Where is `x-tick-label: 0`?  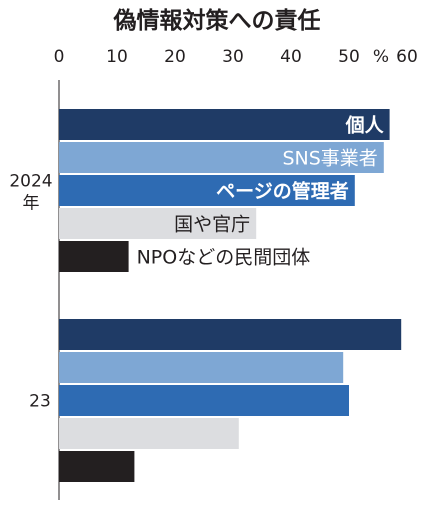 x-tick-label: 0 is located at coordinates (59, 57).